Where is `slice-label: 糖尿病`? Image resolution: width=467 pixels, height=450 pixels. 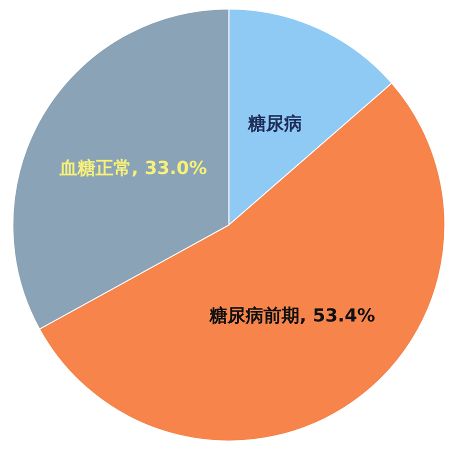
slice-label: 糖尿病 is located at coordinates (274, 123).